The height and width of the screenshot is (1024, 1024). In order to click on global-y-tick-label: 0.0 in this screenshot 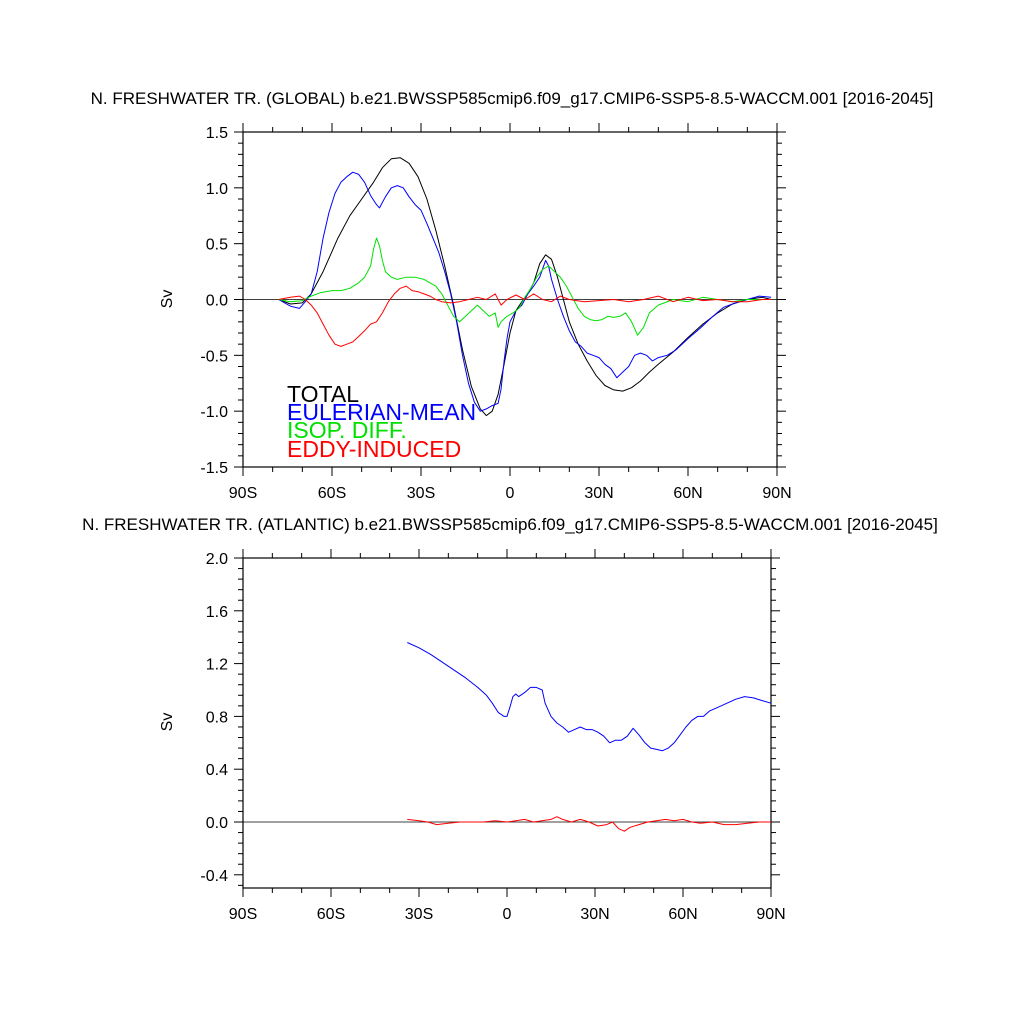, I will do `click(217, 301)`.